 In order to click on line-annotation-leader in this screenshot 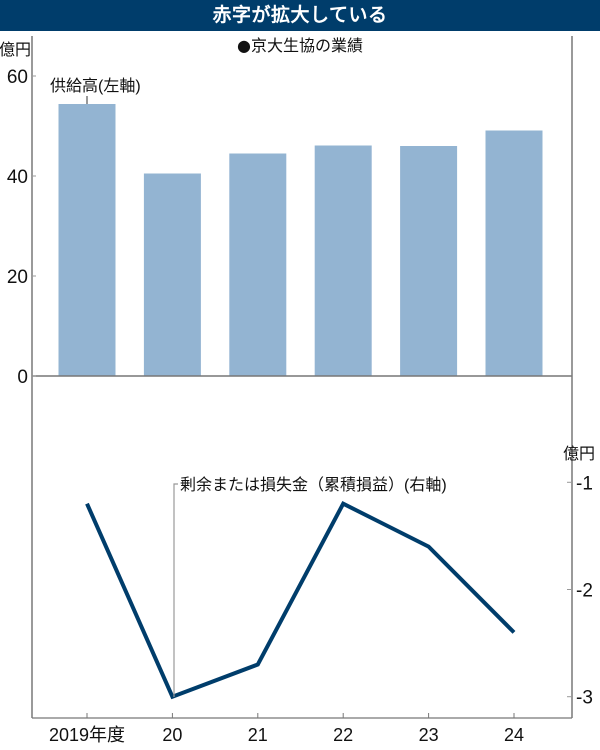, I will do `click(175, 590)`.